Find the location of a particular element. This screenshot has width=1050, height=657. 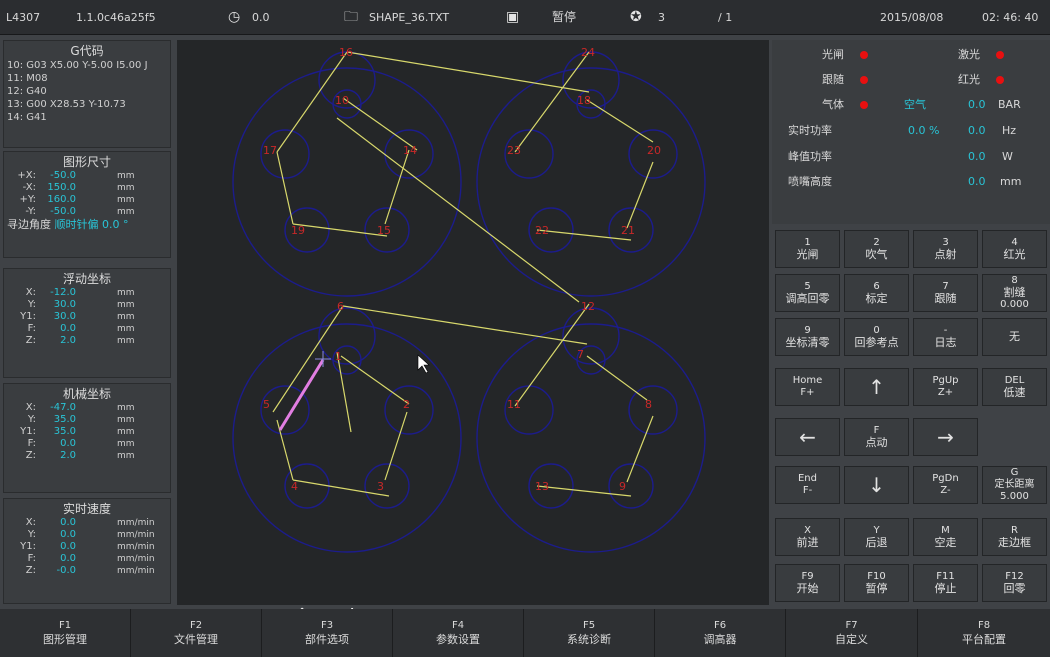

part-number-label: 24 is located at coordinates (588, 52).